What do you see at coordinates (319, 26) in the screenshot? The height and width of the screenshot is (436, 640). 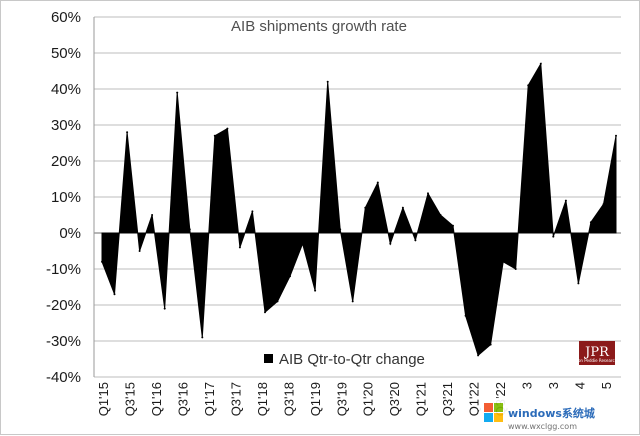 I see `chart-title: AIB shipments growth rate` at bounding box center [319, 26].